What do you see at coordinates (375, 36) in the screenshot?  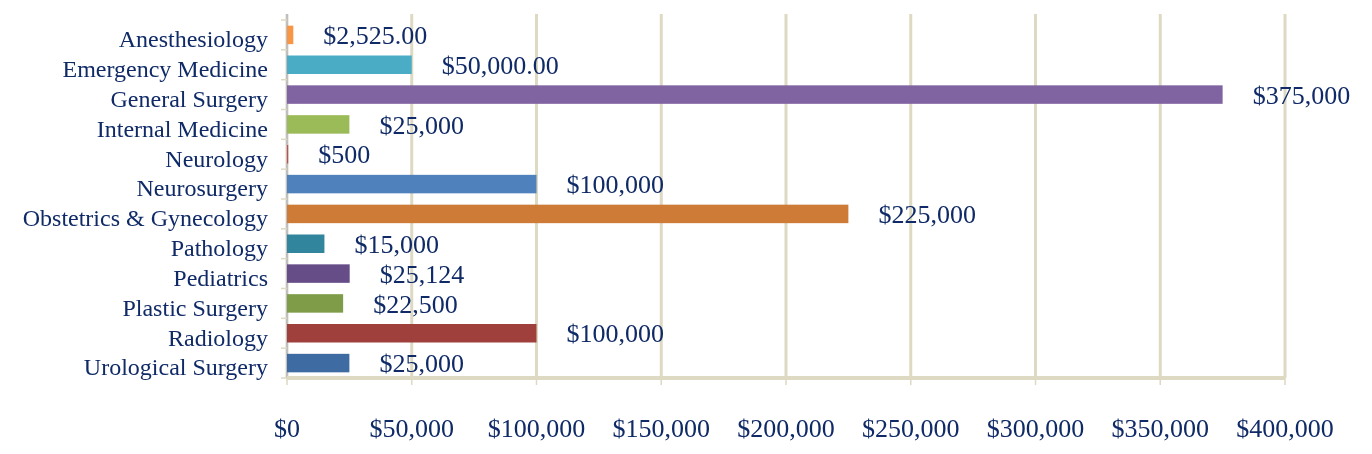 I see `data-label: $2,525.00` at bounding box center [375, 36].